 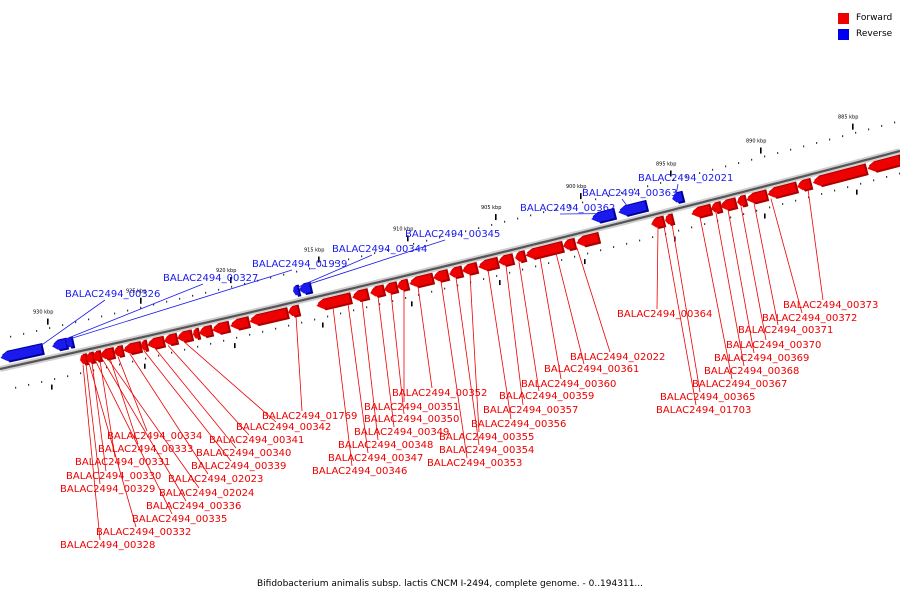 I want to click on gene-label: BALAC2494_00345, so click(x=452, y=234).